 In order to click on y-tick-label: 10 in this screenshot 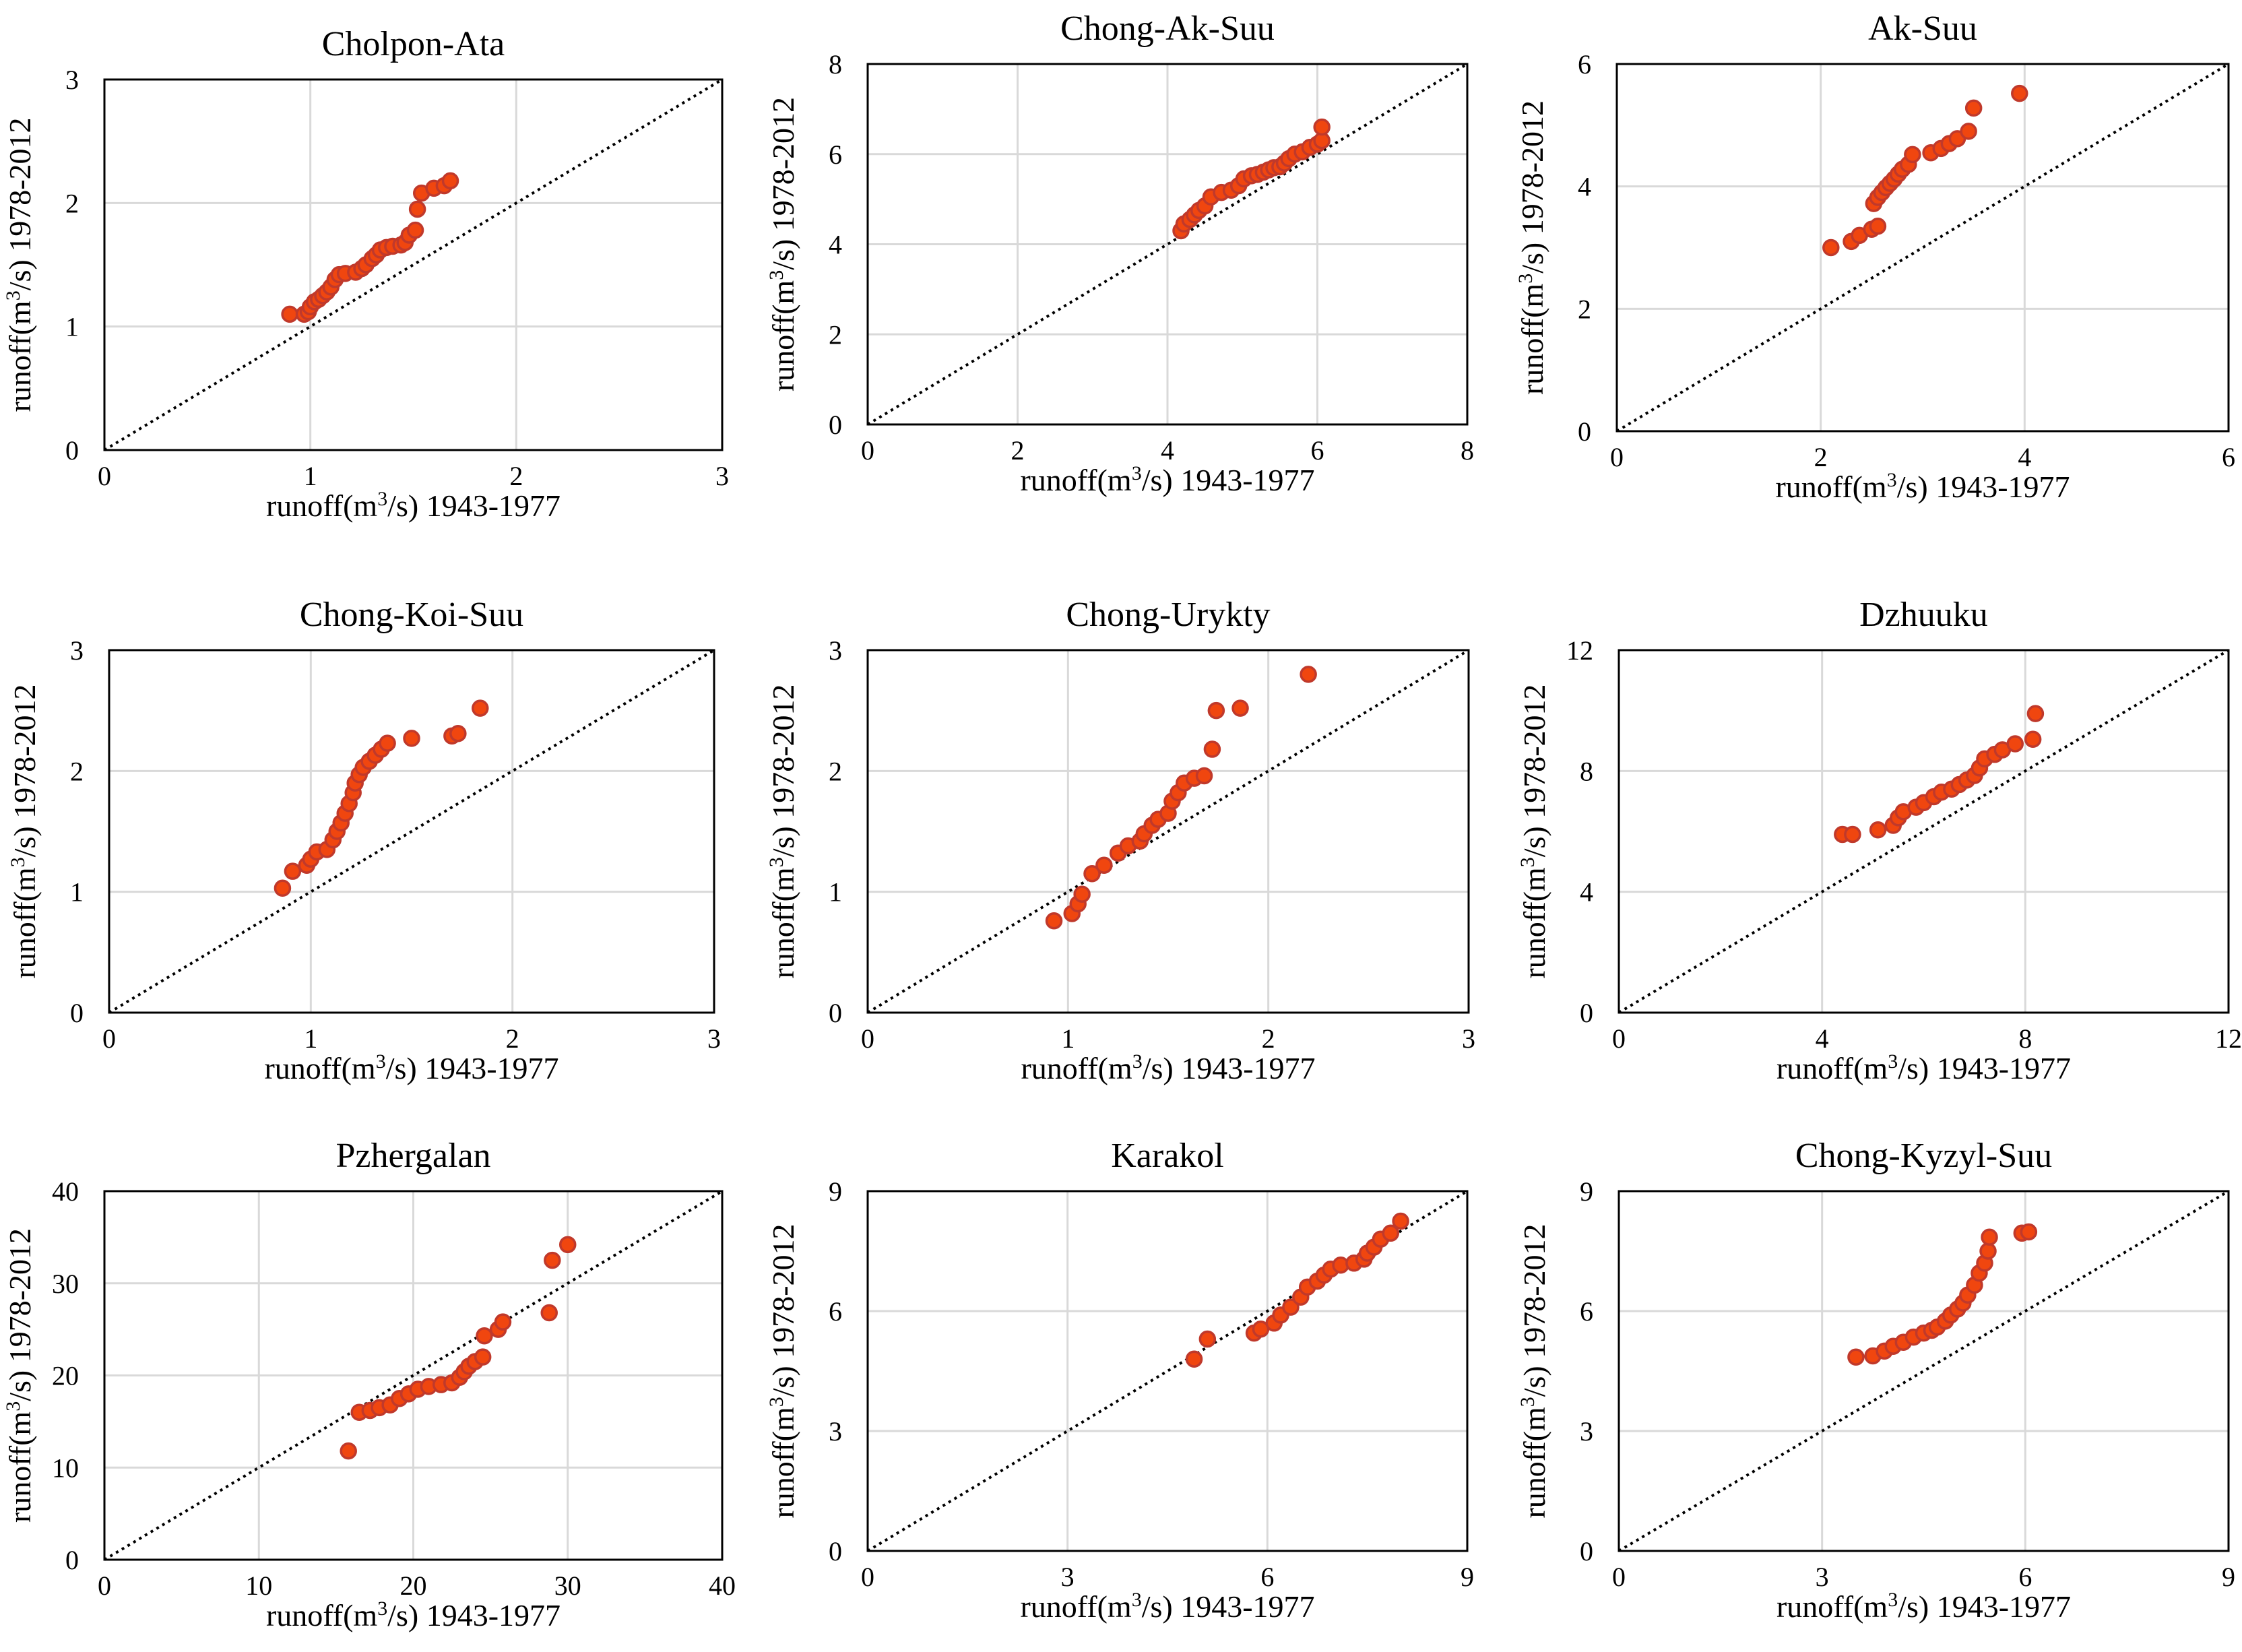, I will do `click(65, 1468)`.